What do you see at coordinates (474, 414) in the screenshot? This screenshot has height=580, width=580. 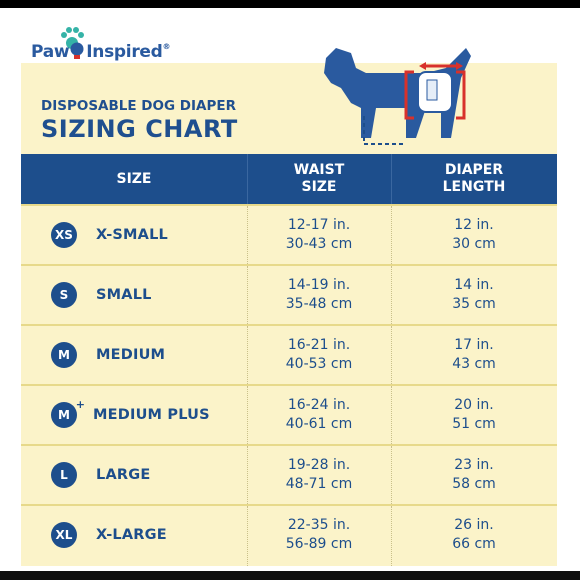 I see `length-cell: 20 in. 51 cm` at bounding box center [474, 414].